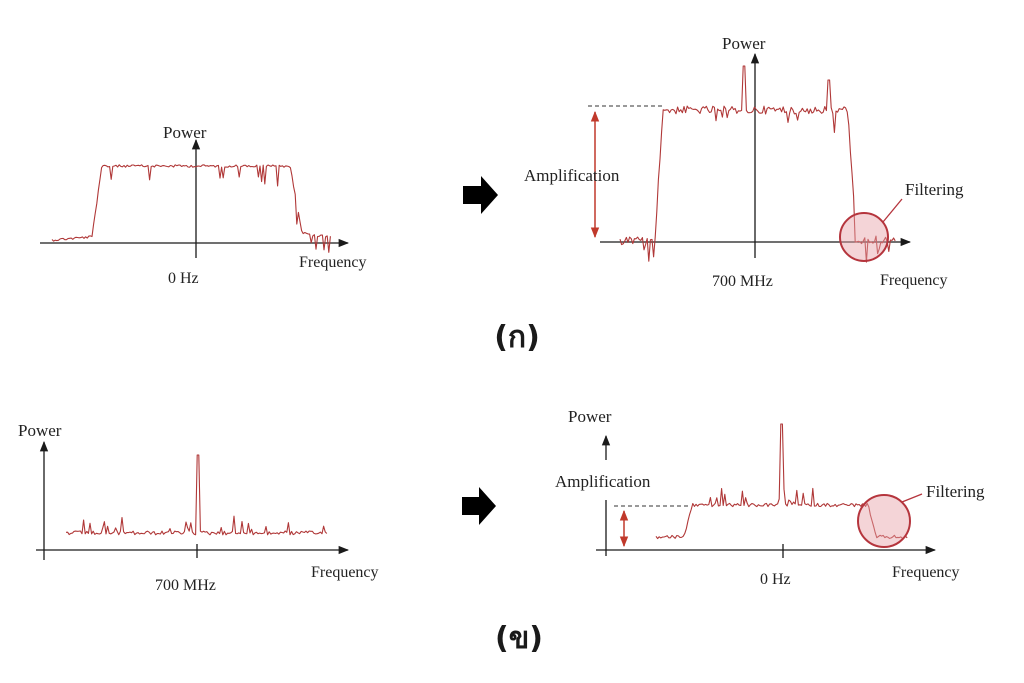 Image resolution: width=1024 pixels, height=683 pixels. Describe the element at coordinates (864, 237) in the screenshot. I see `panel-a-filtering-circle` at that location.